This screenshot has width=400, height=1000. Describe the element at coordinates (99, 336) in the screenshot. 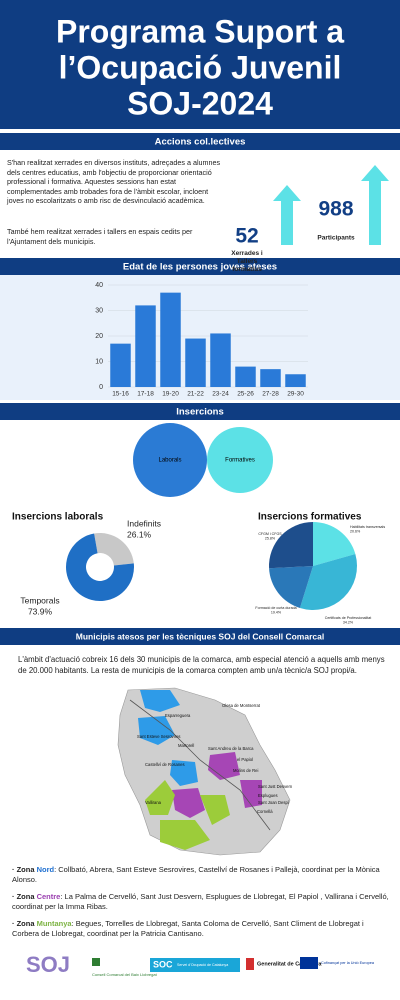

I see `y-tick-label: 20` at that location.